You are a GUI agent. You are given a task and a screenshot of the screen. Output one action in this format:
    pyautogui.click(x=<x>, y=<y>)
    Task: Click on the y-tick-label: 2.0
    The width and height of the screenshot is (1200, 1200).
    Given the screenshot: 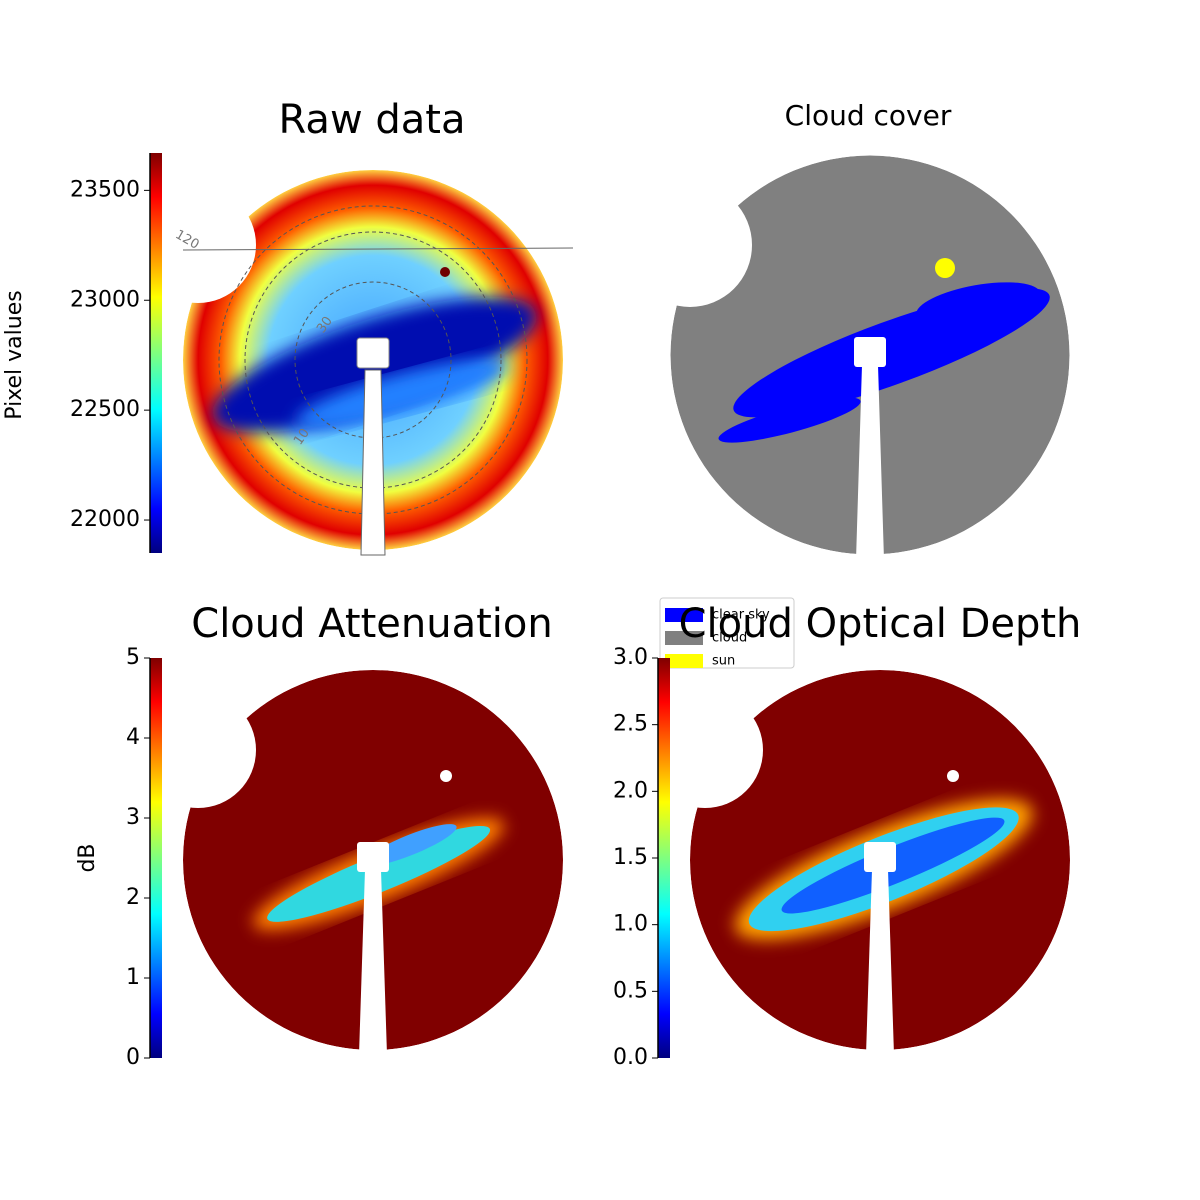 What is the action you would take?
    pyautogui.click(x=630, y=790)
    